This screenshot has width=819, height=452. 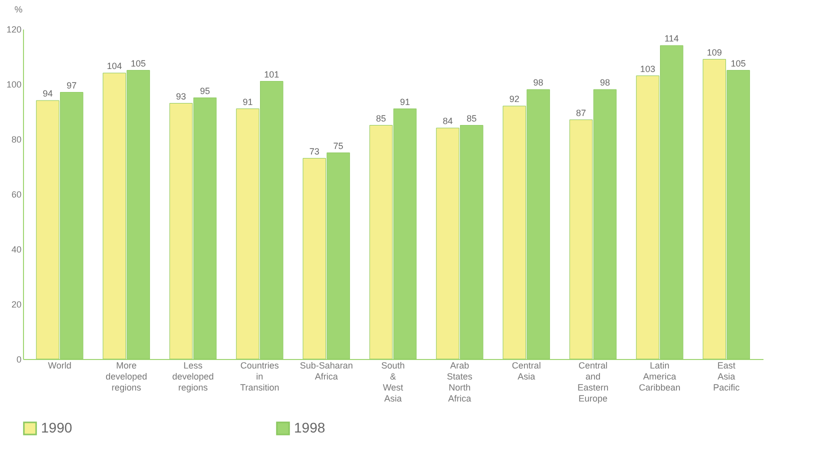 I want to click on data-label: 73, so click(x=314, y=151).